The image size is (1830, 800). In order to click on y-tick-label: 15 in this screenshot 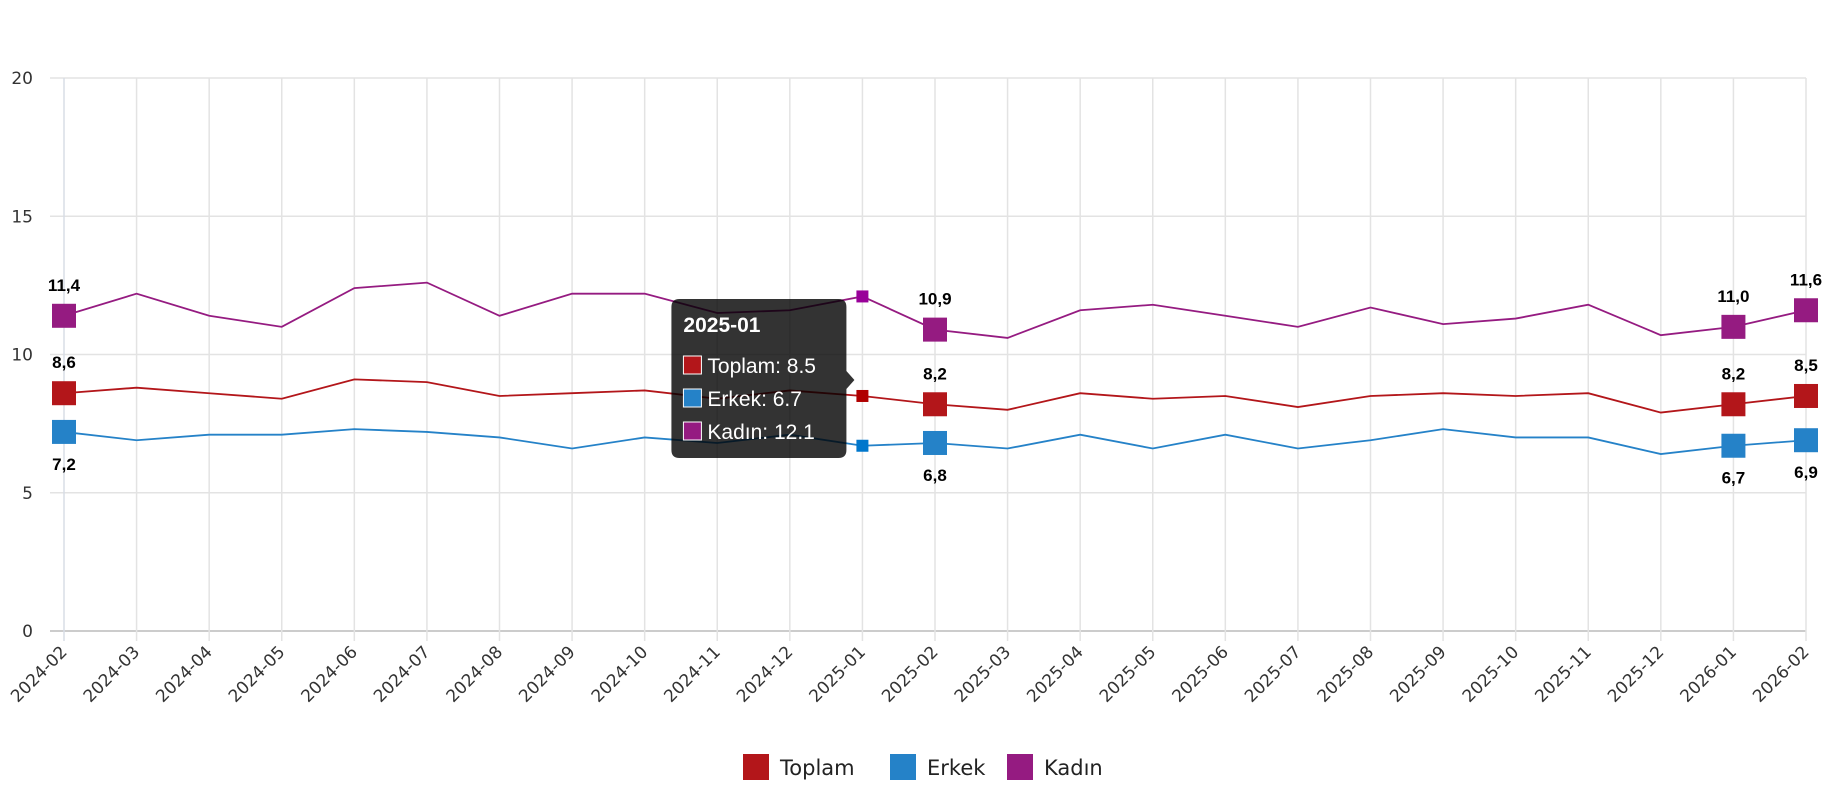, I will do `click(22, 217)`.